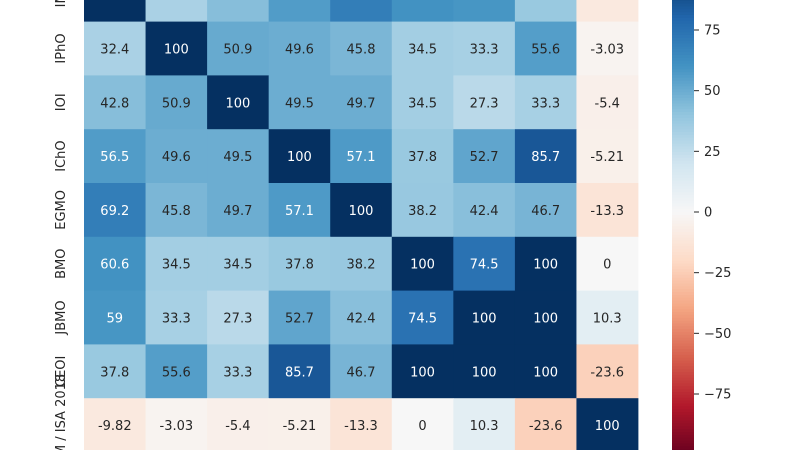  I want to click on heatmap-cell-label: 42.8, so click(237, 2).